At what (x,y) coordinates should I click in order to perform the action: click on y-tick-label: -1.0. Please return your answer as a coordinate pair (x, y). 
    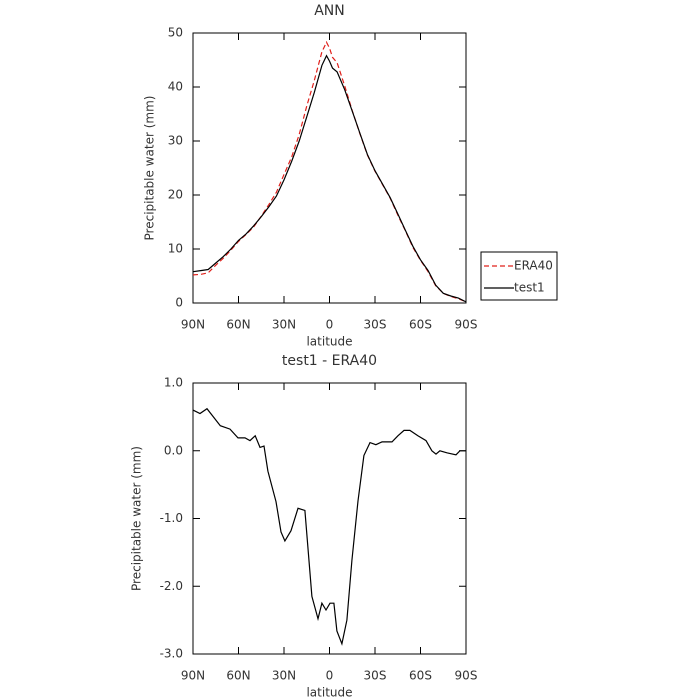
    Looking at the image, I should click on (171, 518).